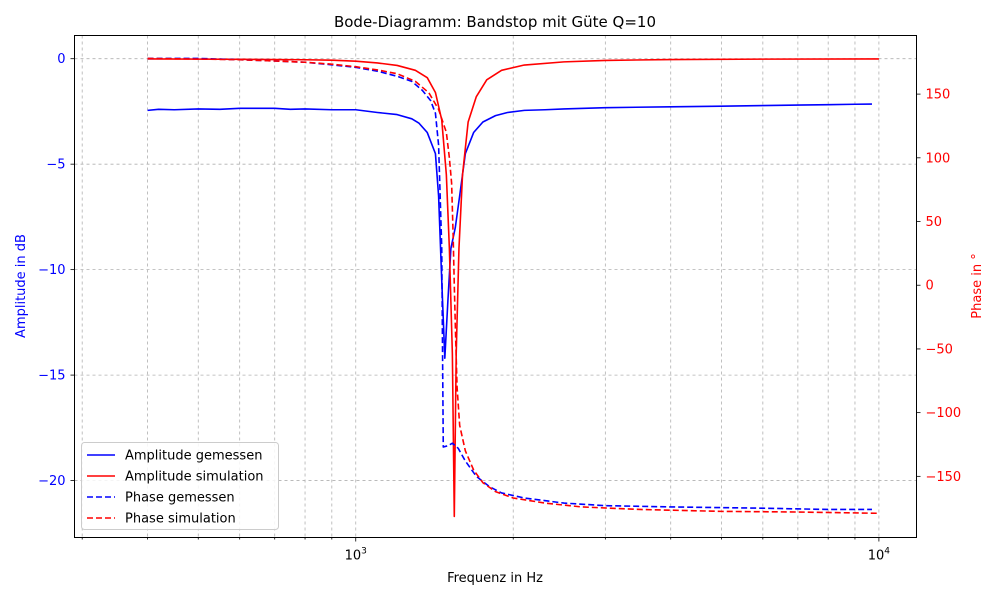 This screenshot has height=600, width=1000. I want to click on x-axis-title: Frequenz in Hz, so click(495, 578).